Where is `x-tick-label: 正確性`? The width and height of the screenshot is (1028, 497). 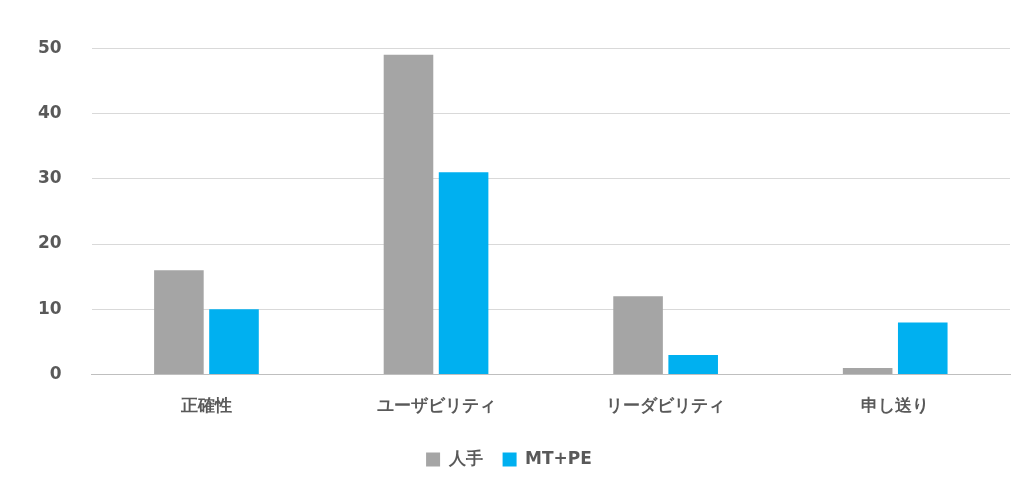 x-tick-label: 正確性 is located at coordinates (205, 405).